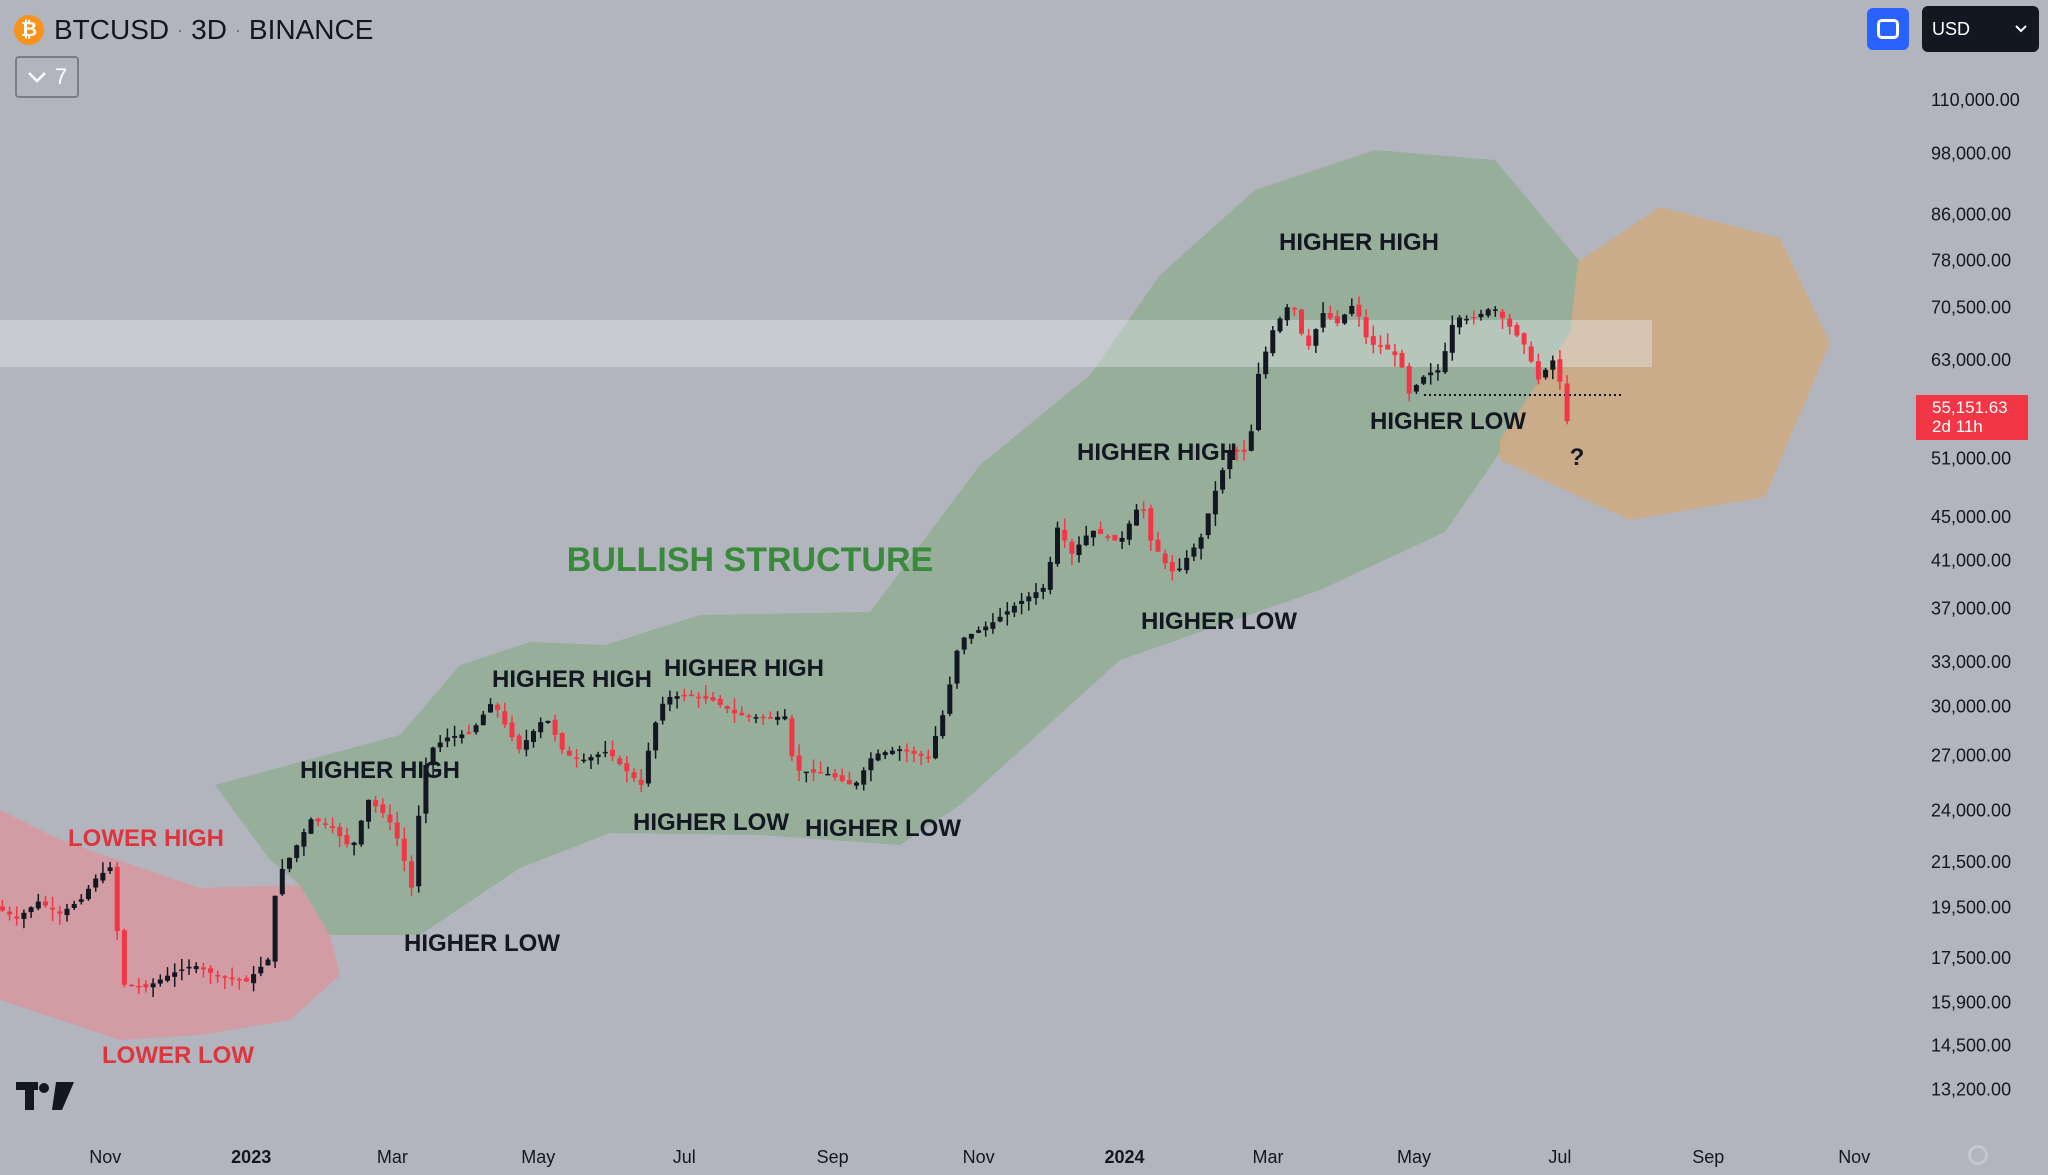  Describe the element at coordinates (1971, 662) in the screenshot. I see `y-tick-label: 33,000.00` at that location.